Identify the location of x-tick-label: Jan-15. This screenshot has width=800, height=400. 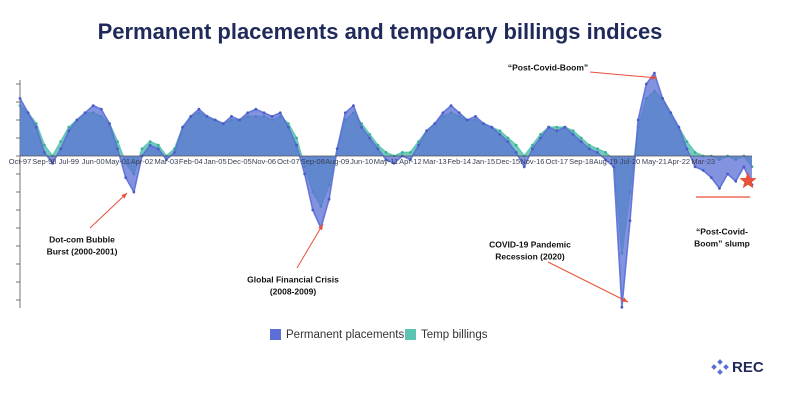
(483, 161).